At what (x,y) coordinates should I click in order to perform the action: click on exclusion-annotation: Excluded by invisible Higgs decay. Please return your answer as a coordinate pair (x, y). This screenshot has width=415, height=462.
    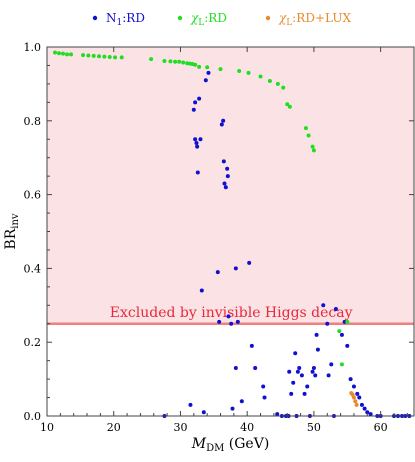
    Looking at the image, I should click on (231, 313).